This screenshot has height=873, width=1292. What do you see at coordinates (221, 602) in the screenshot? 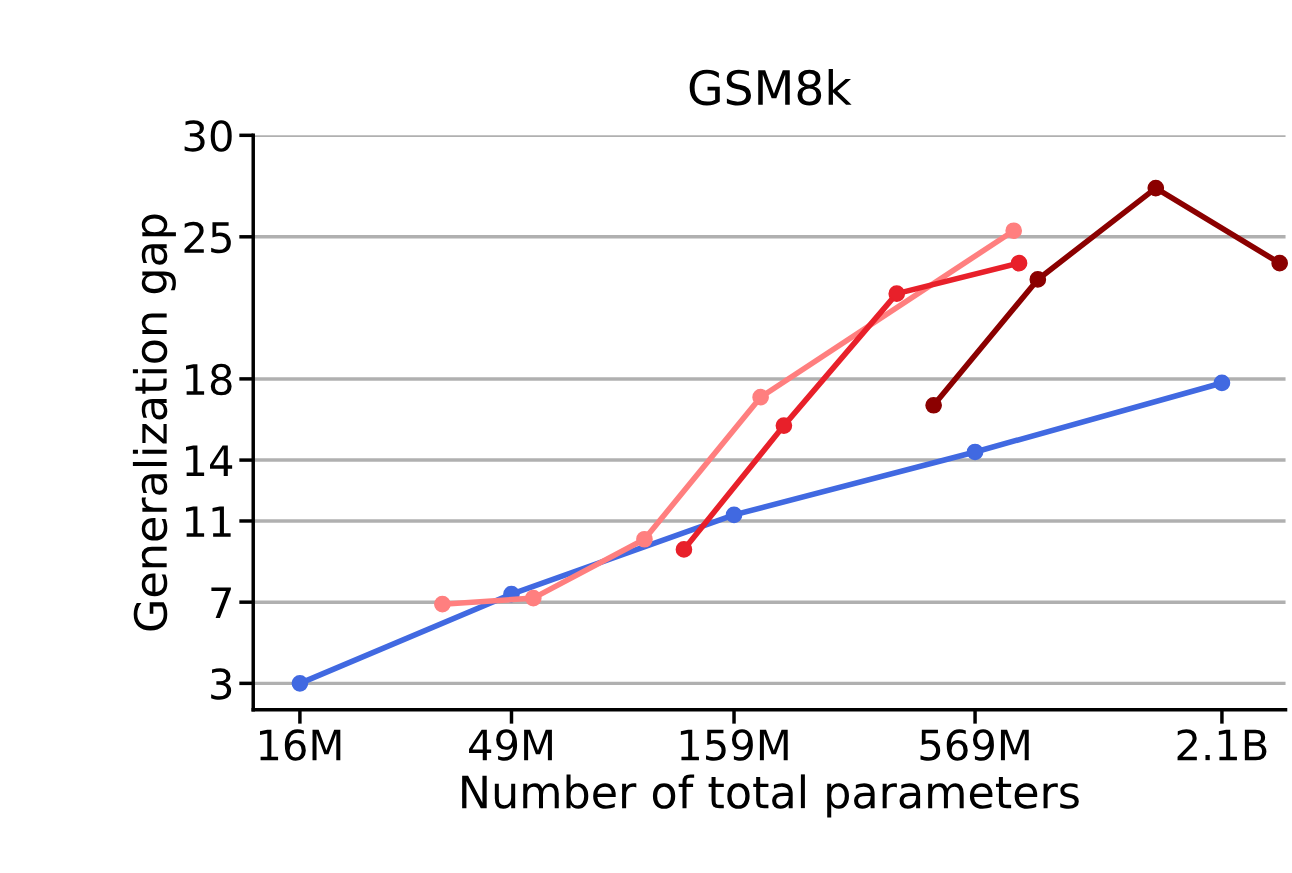
I see `y-tick-label: 7` at bounding box center [221, 602].